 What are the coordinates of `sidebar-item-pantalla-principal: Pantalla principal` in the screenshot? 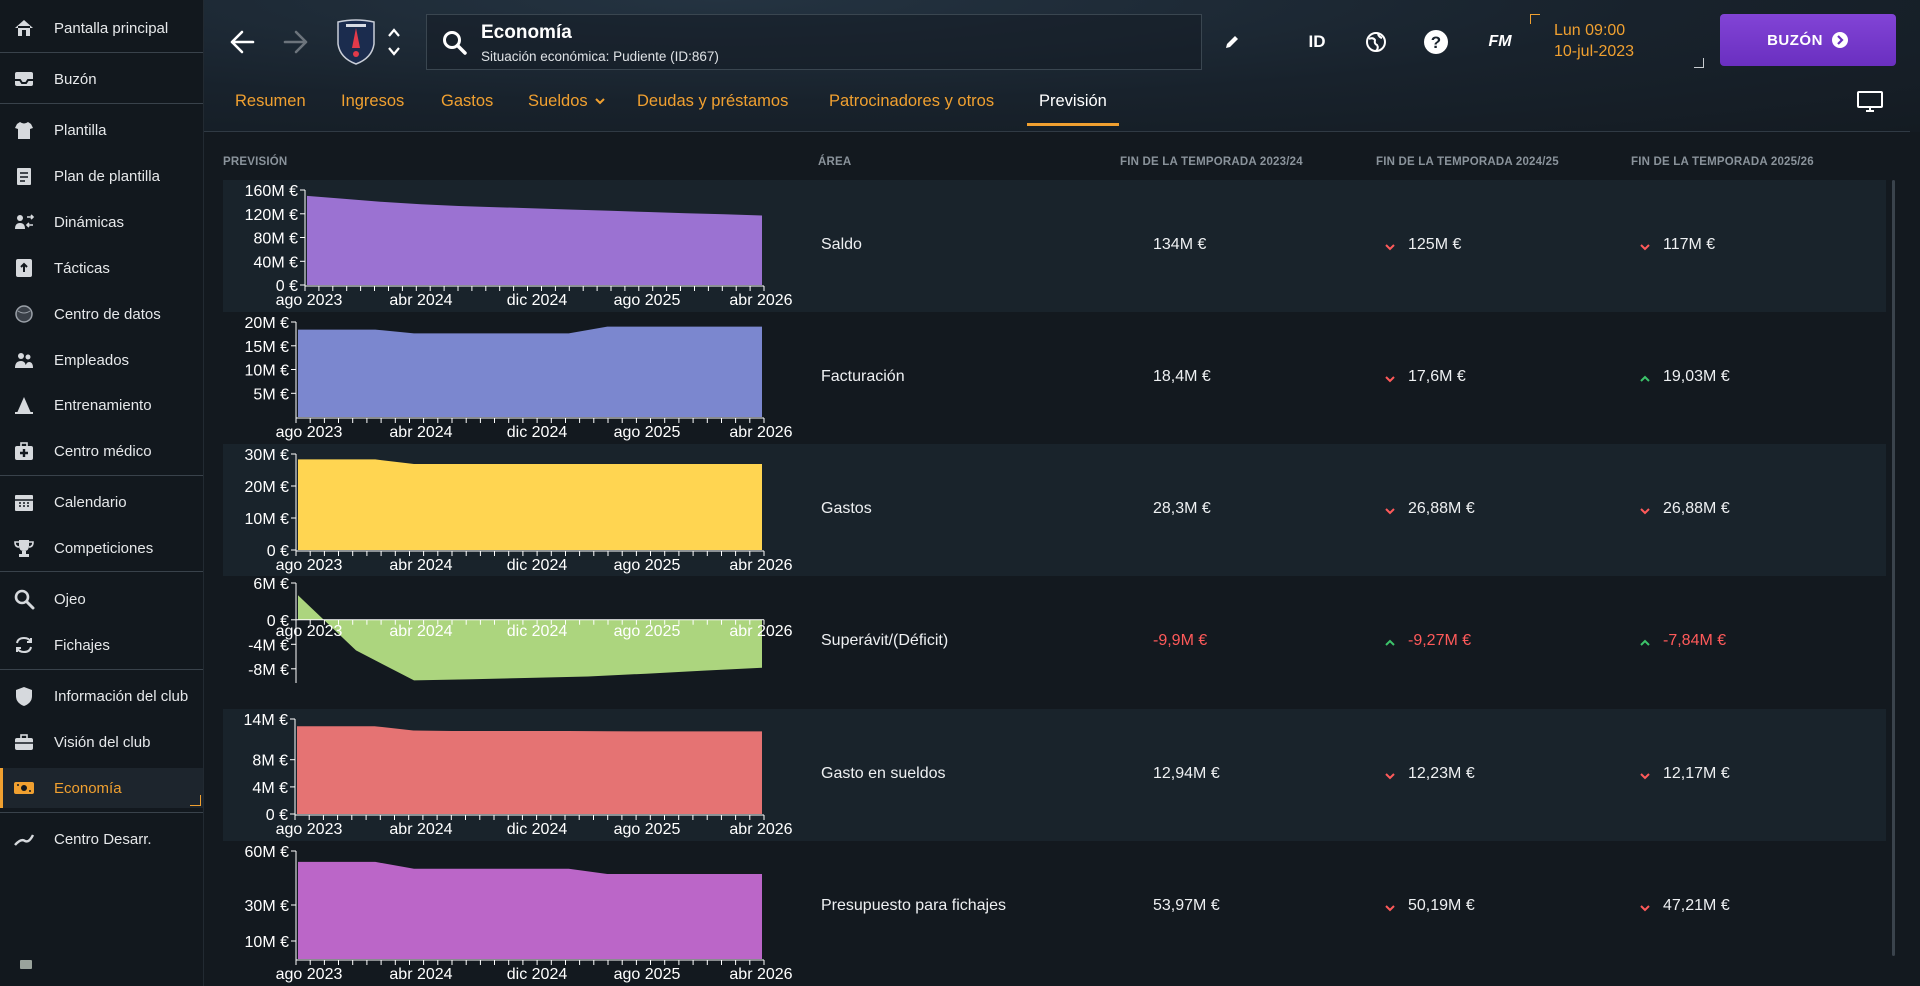 It's located at (101, 28).